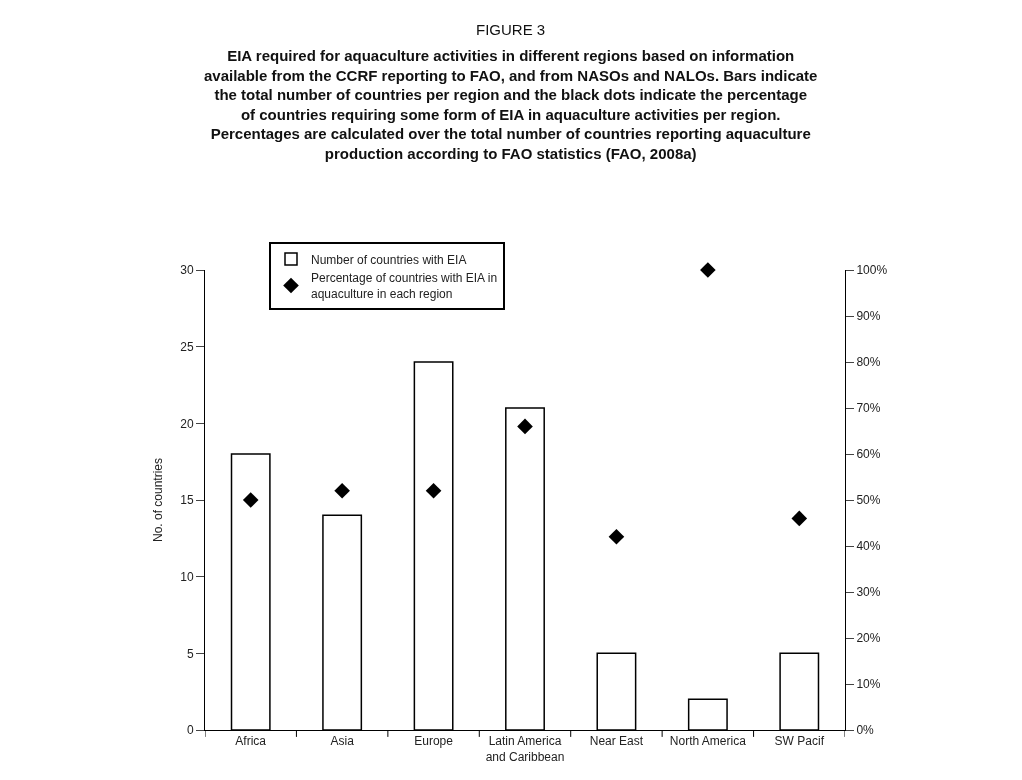 The height and width of the screenshot is (780, 1022). I want to click on x-tick-label: Asia, so click(342, 741).